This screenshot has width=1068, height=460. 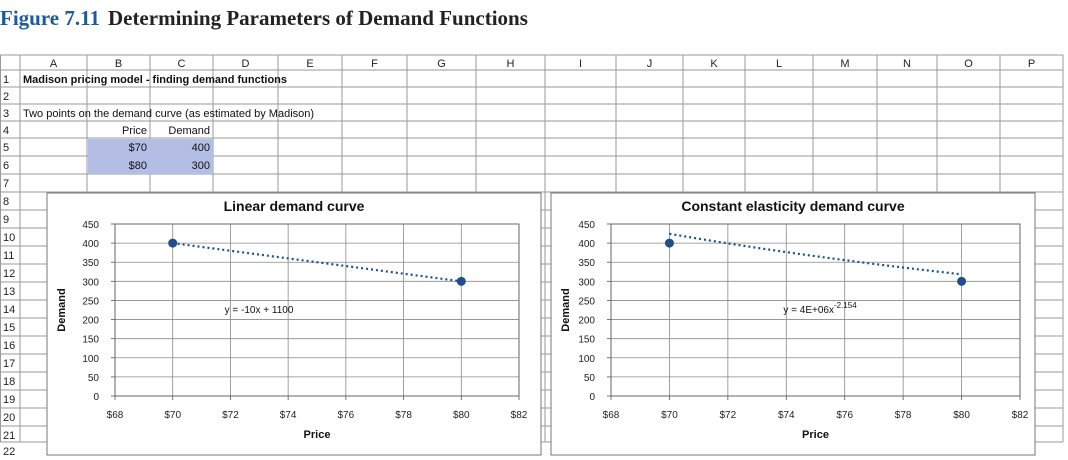 What do you see at coordinates (820, 308) in the screenshot?
I see `elasticity-trendline-equation: y = 4E+06x-2.154` at bounding box center [820, 308].